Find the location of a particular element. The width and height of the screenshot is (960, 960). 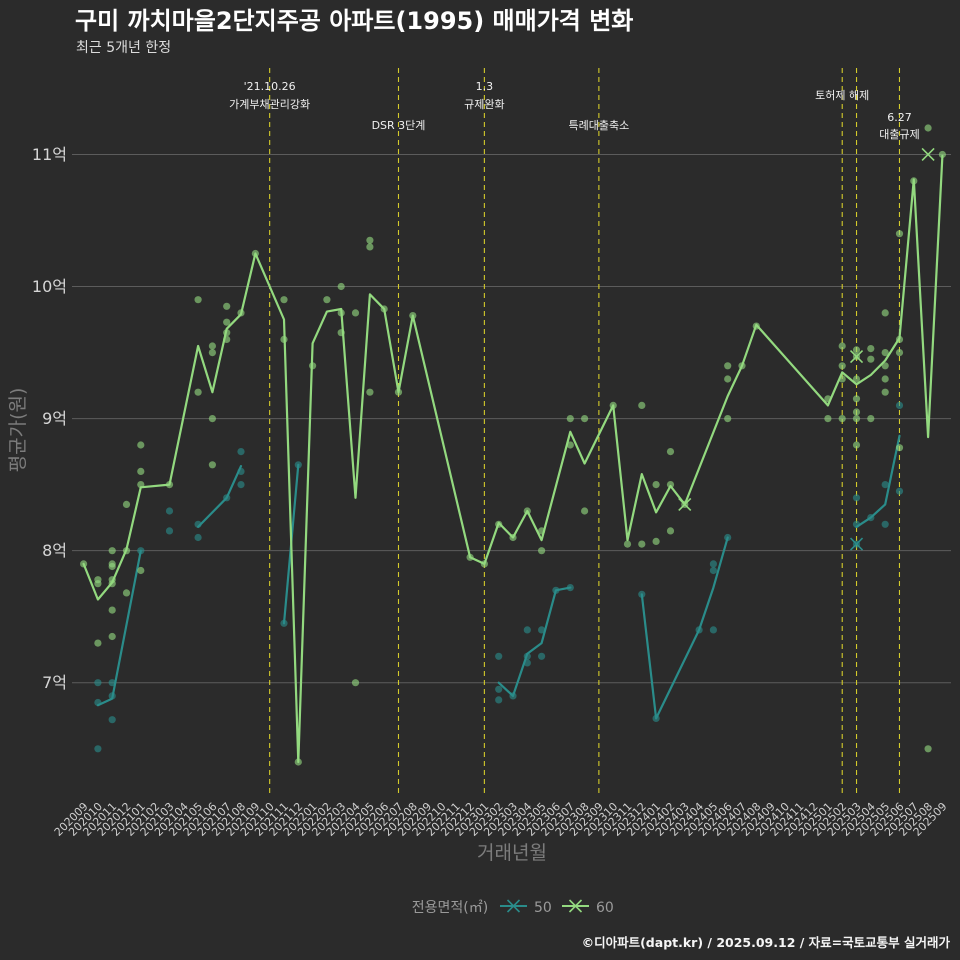

event-label: 1.3 is located at coordinates (485, 86).